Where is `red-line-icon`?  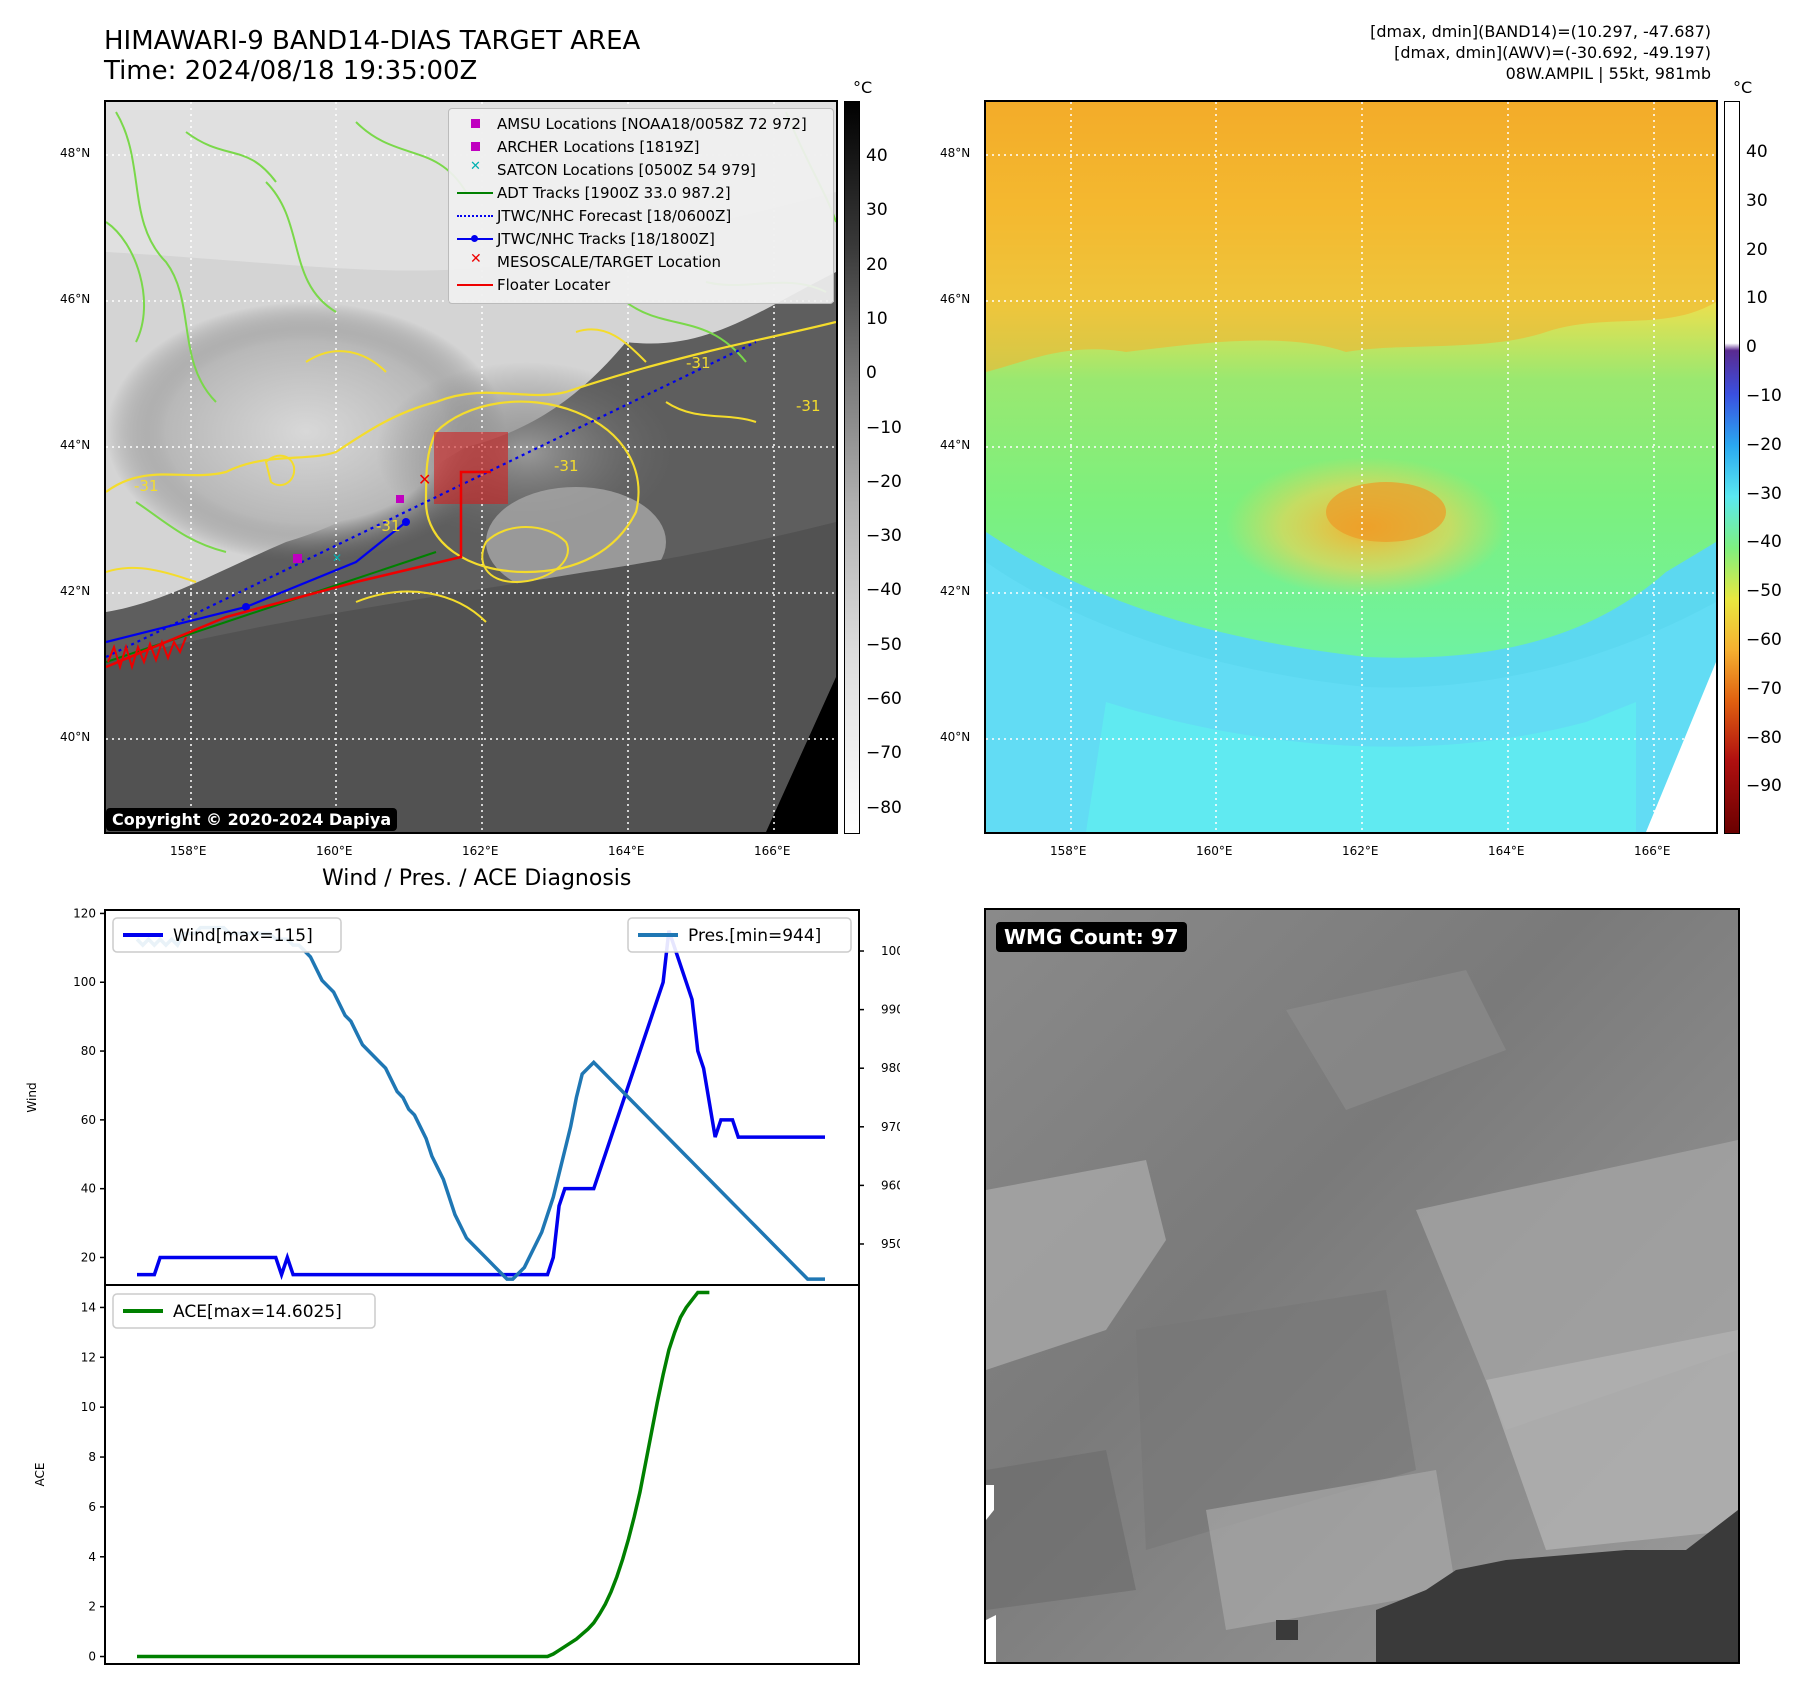 red-line-icon is located at coordinates (475, 285).